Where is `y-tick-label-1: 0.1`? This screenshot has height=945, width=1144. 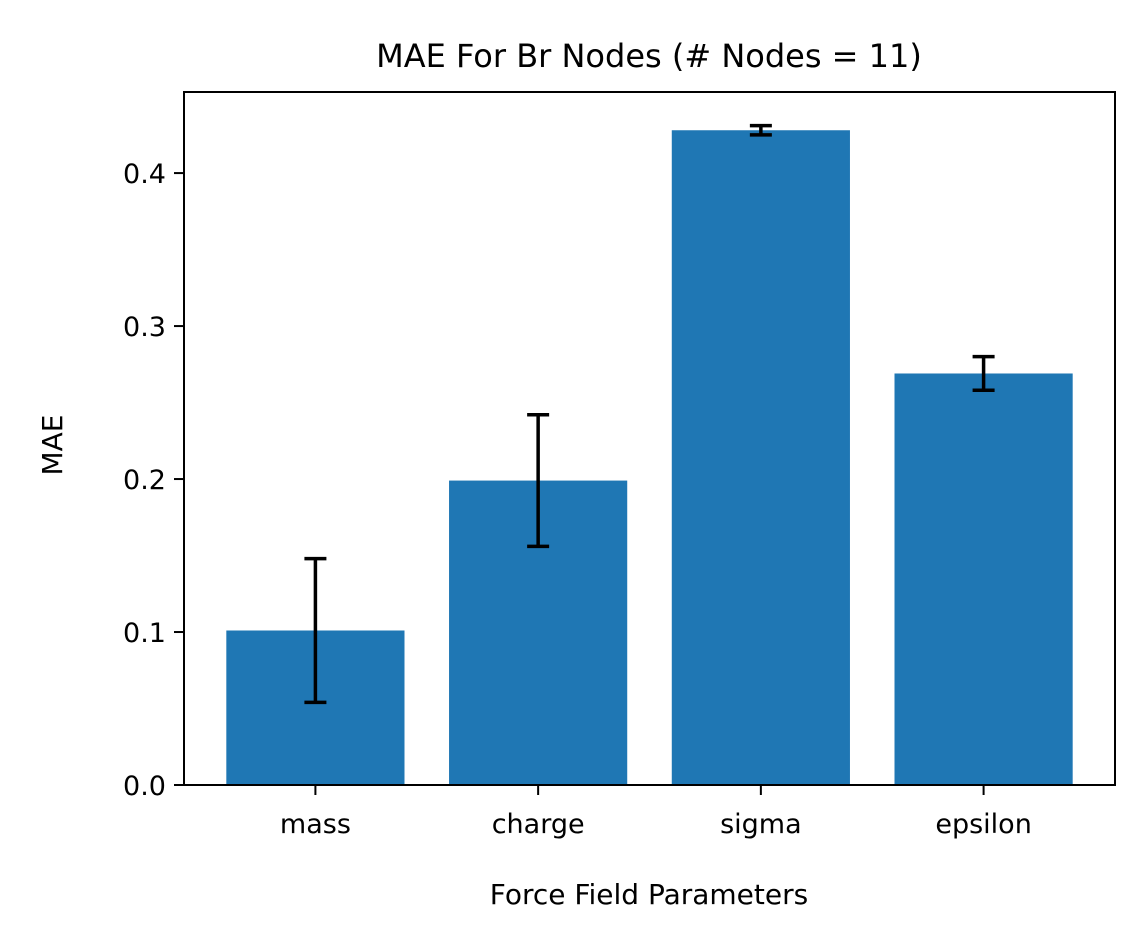 y-tick-label-1: 0.1 is located at coordinates (144, 633).